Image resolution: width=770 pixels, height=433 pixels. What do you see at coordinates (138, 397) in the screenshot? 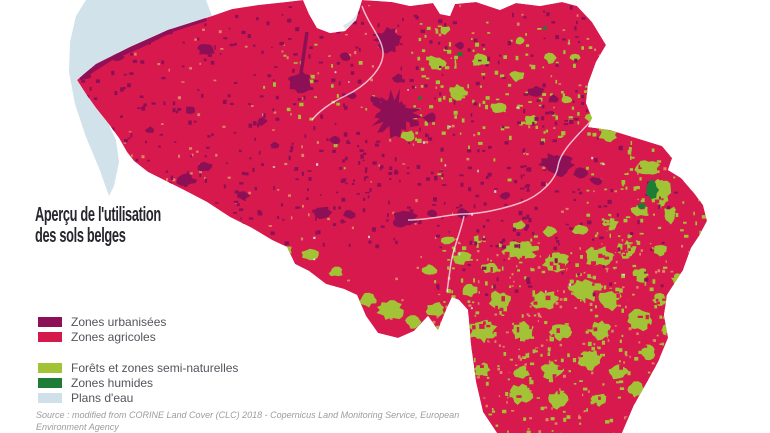
I see `legend-item: Plans d'eau` at bounding box center [138, 397].